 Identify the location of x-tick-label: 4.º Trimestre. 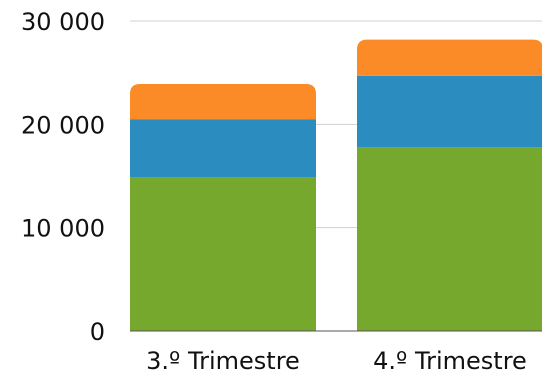
(450, 361).